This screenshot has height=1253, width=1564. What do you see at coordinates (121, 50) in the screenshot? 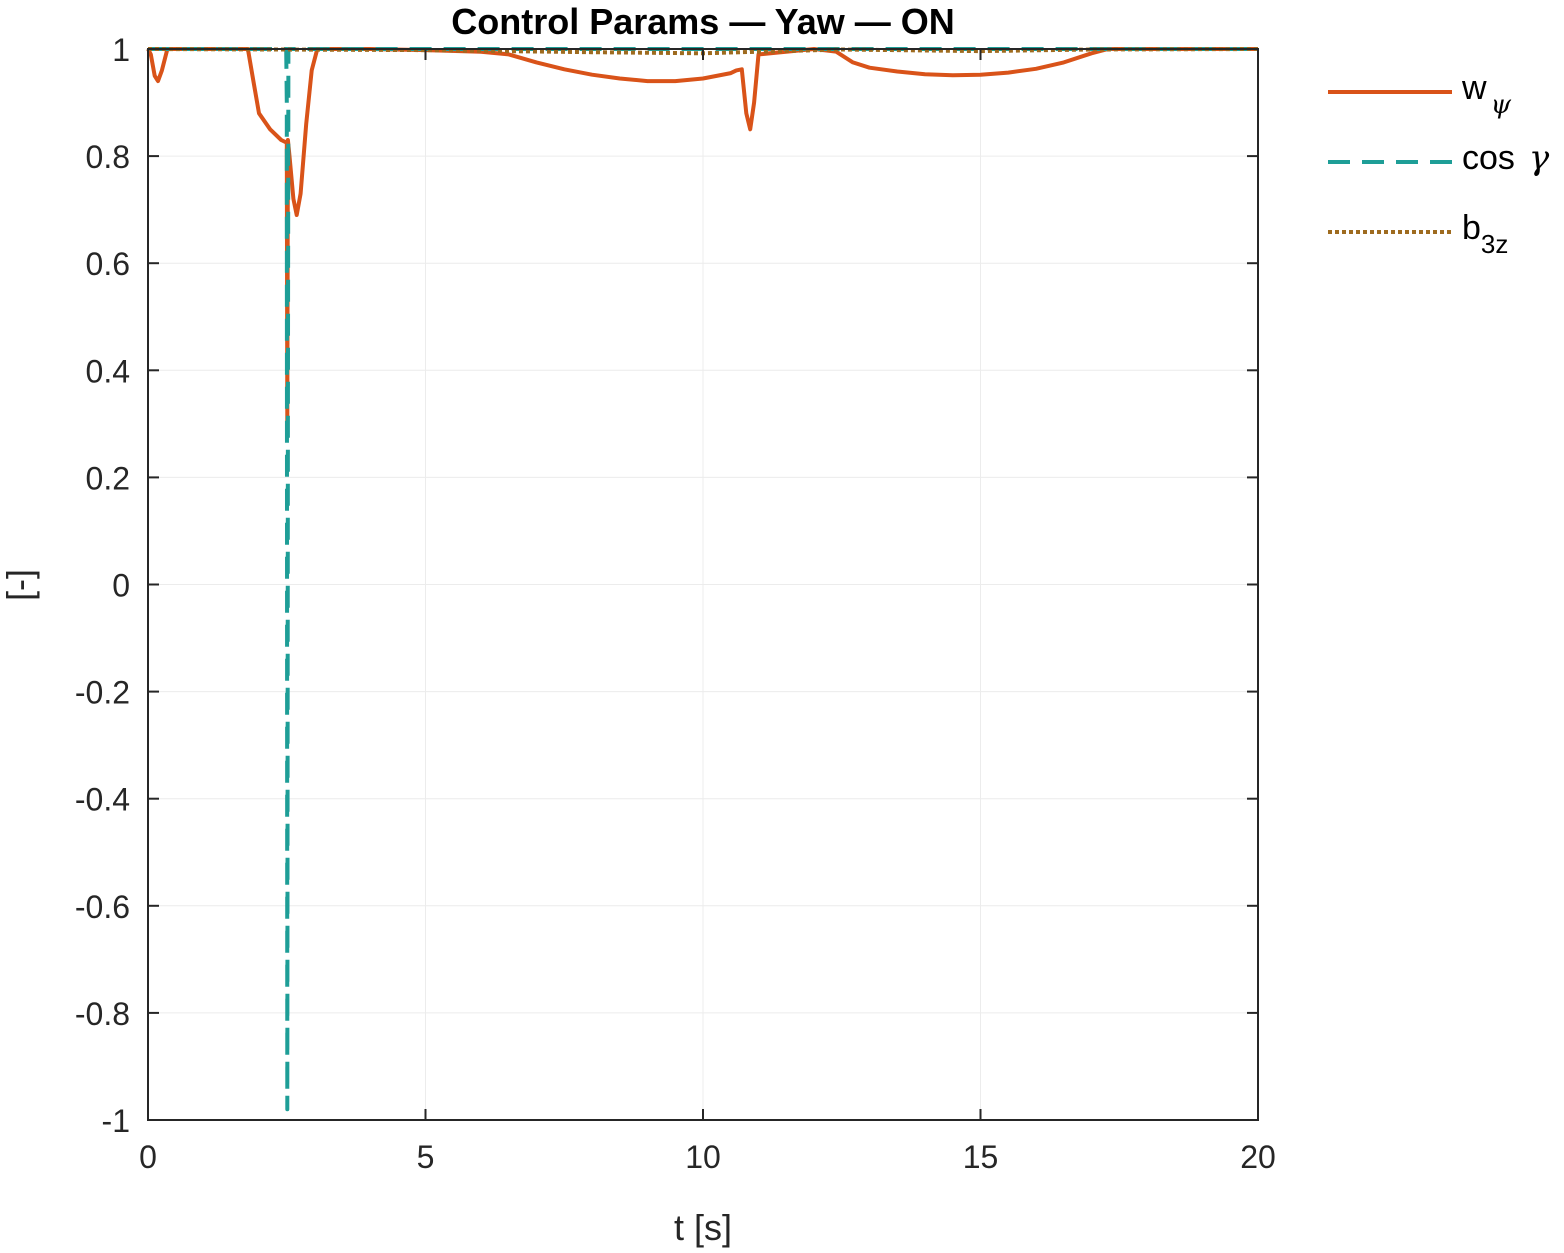
I see `y-tick-label: 1` at bounding box center [121, 50].